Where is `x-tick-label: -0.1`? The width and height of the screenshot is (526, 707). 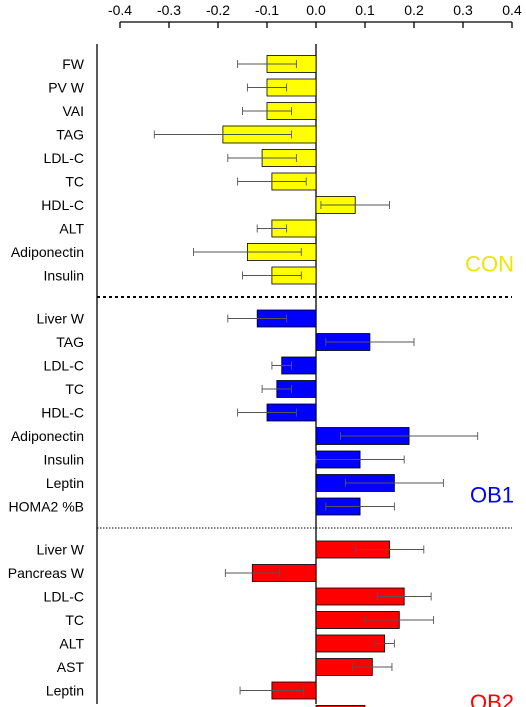 x-tick-label: -0.1 is located at coordinates (267, 10).